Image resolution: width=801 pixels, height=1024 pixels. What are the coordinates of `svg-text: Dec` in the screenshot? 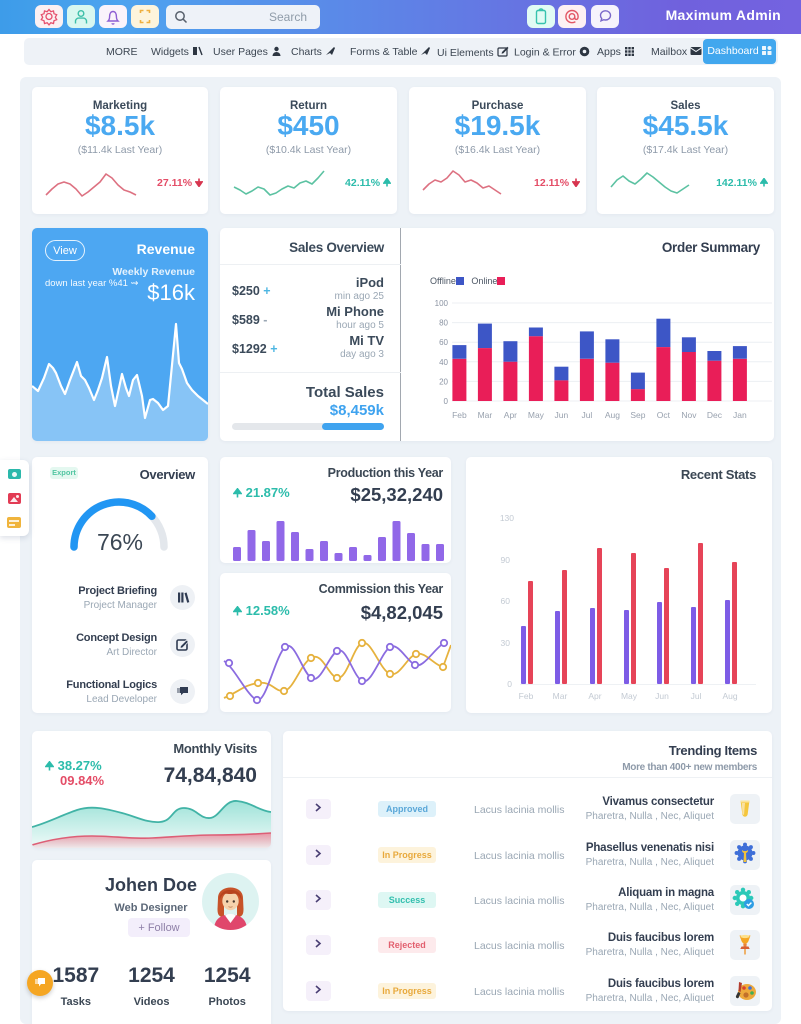 It's located at (715, 415).